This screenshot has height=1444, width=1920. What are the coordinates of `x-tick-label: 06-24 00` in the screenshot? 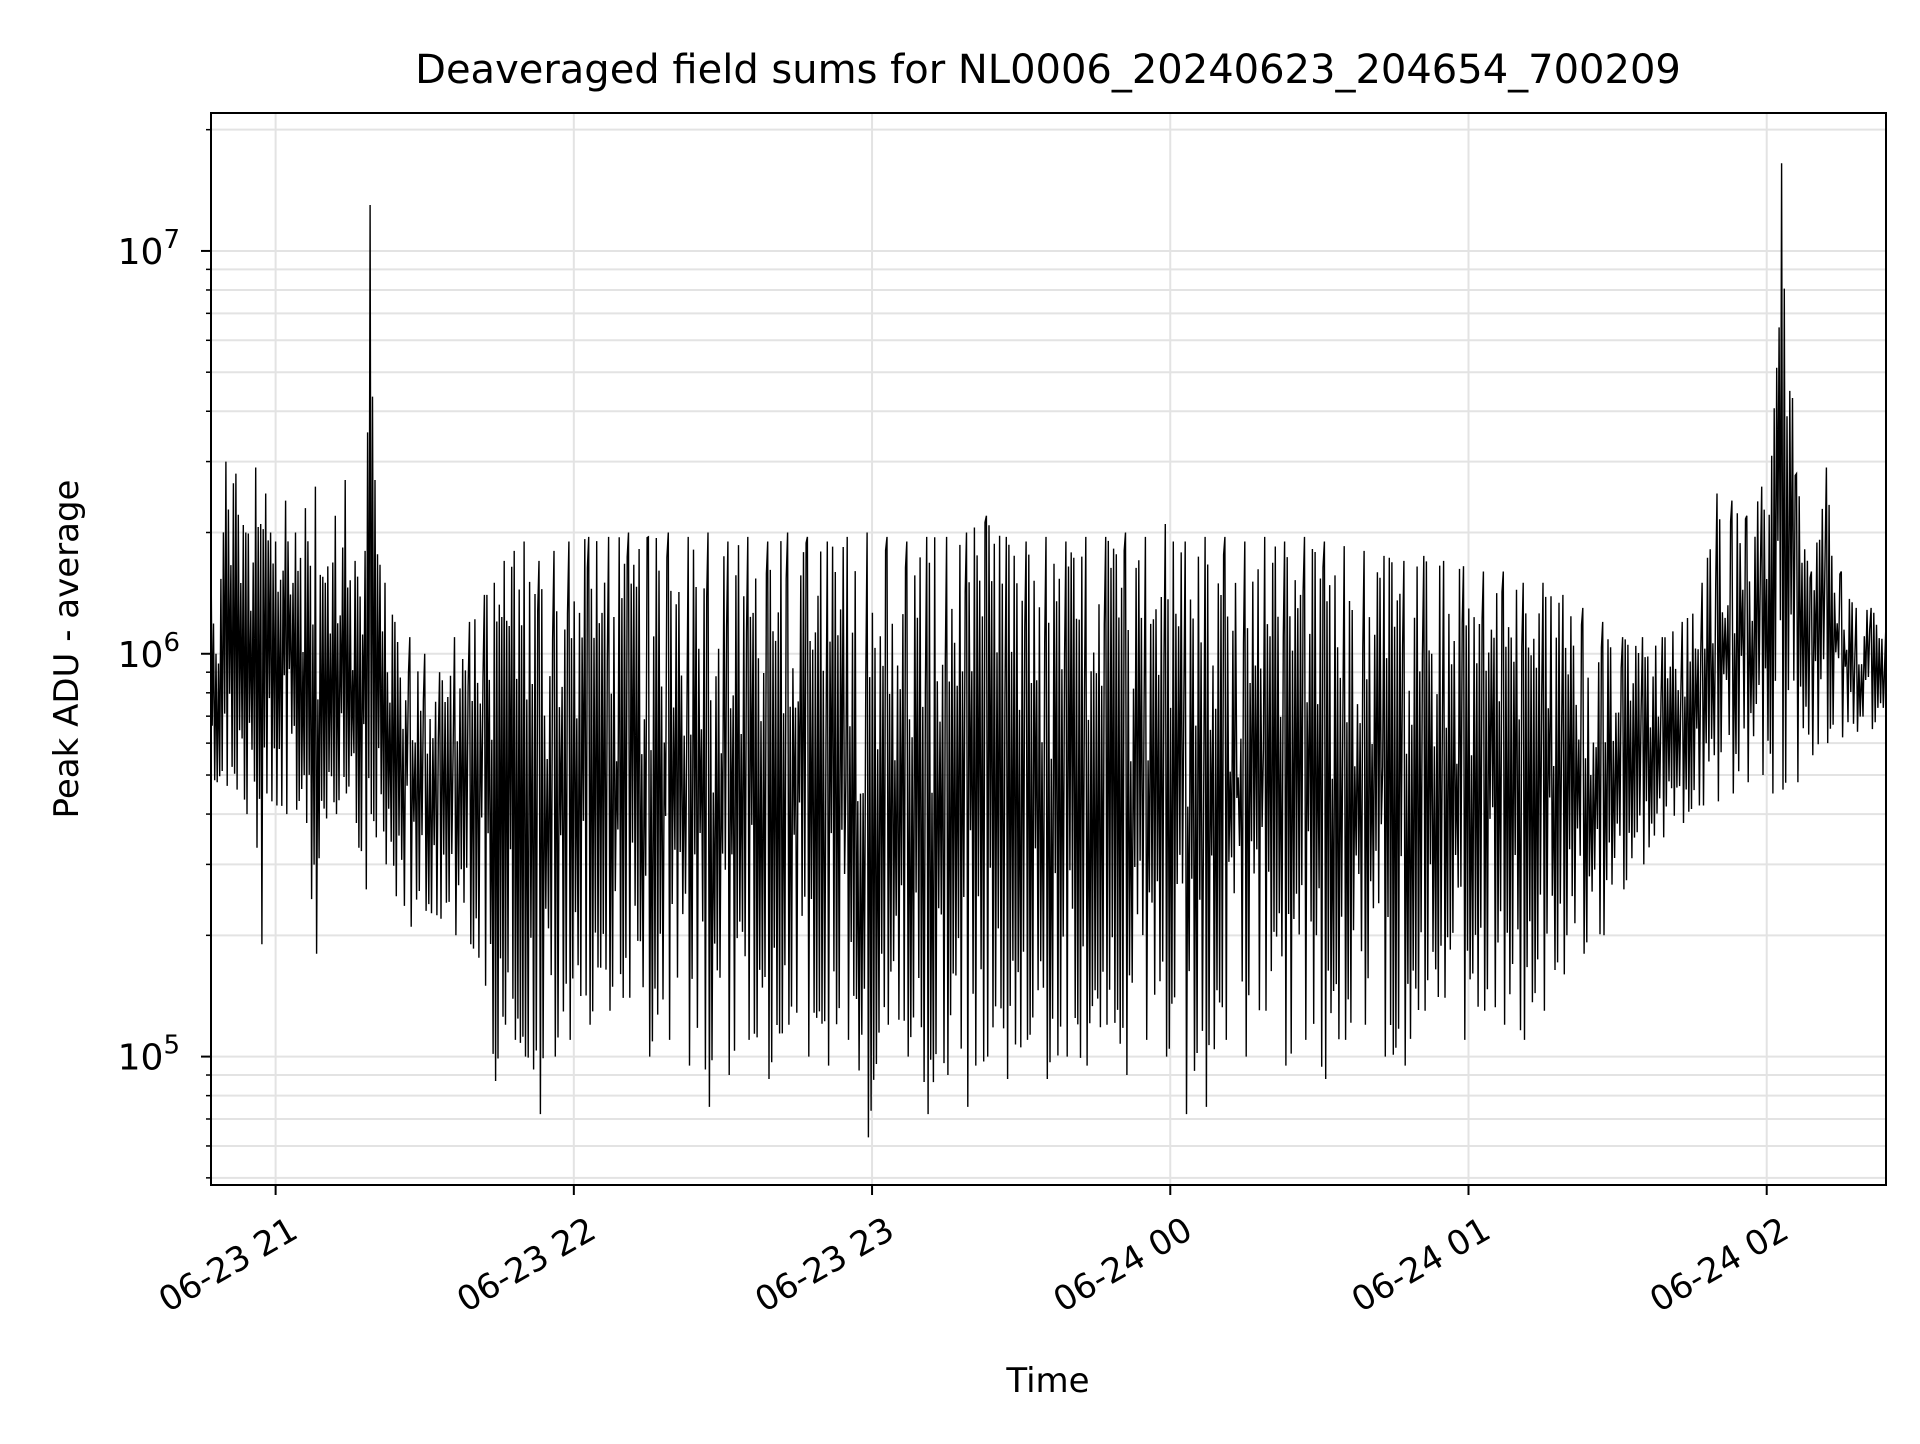 It's located at (1123, 1265).